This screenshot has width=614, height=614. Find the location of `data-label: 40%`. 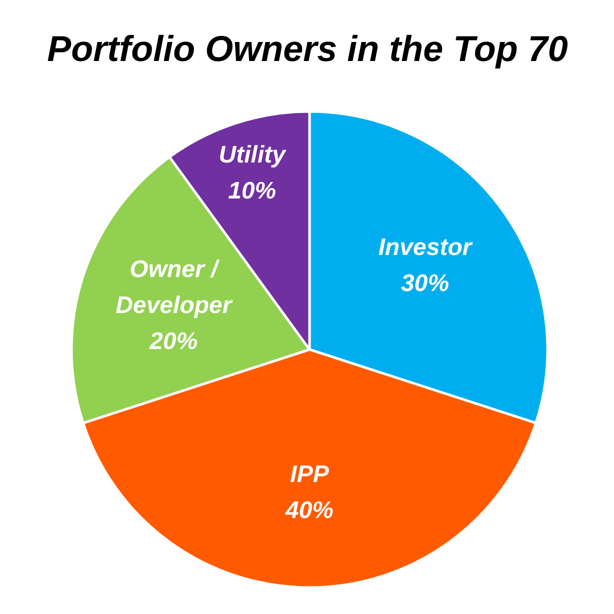

data-label: 40% is located at coordinates (309, 510).